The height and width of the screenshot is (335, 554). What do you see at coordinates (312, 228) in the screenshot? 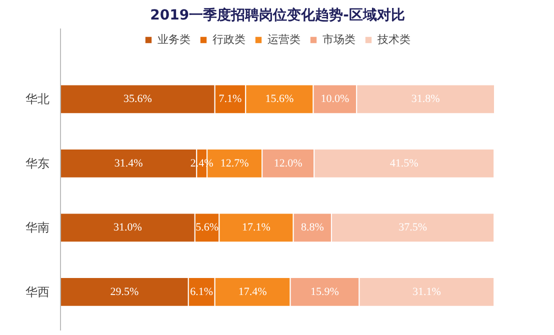
I see `data-label: 8.8%` at bounding box center [312, 228].